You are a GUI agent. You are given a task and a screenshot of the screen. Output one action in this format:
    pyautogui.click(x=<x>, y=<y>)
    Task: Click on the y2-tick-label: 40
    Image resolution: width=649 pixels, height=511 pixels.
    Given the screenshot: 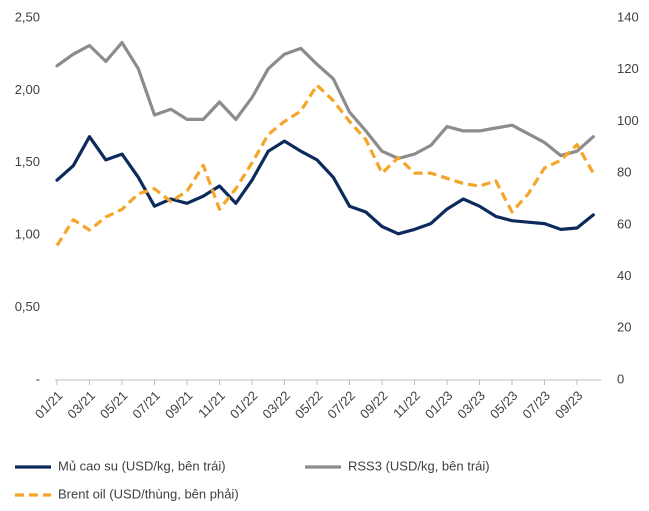 What is the action you would take?
    pyautogui.click(x=624, y=275)
    